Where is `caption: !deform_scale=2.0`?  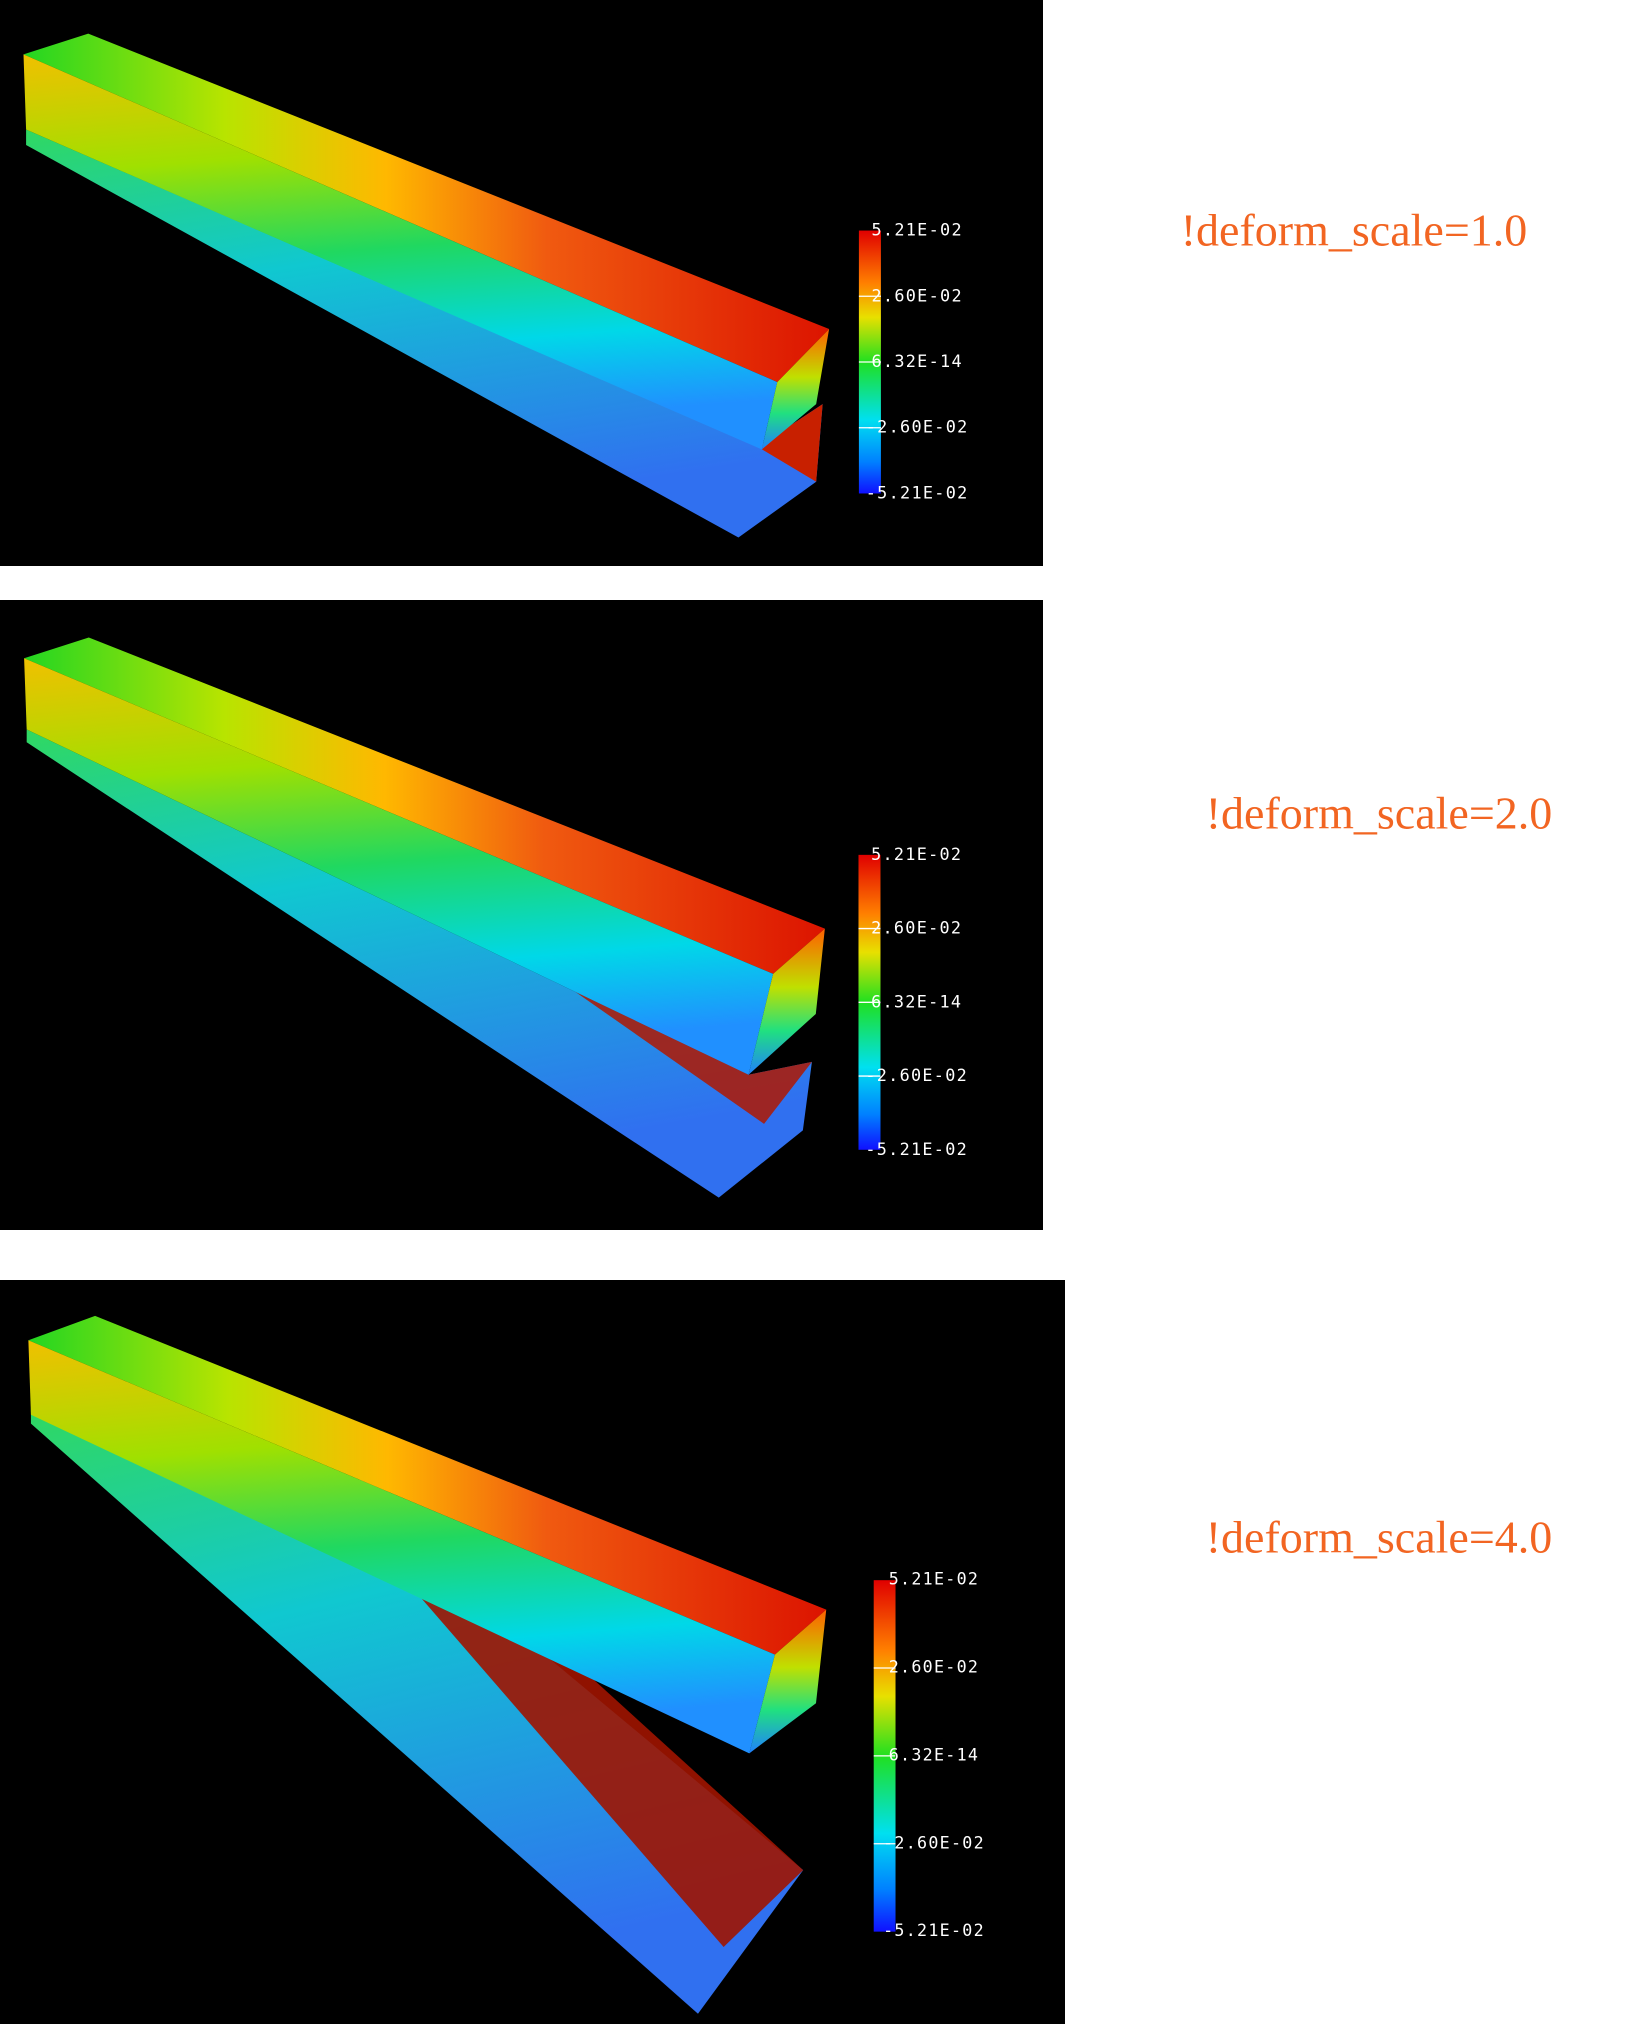
caption: !deform_scale=2.0 is located at coordinates (1379, 813).